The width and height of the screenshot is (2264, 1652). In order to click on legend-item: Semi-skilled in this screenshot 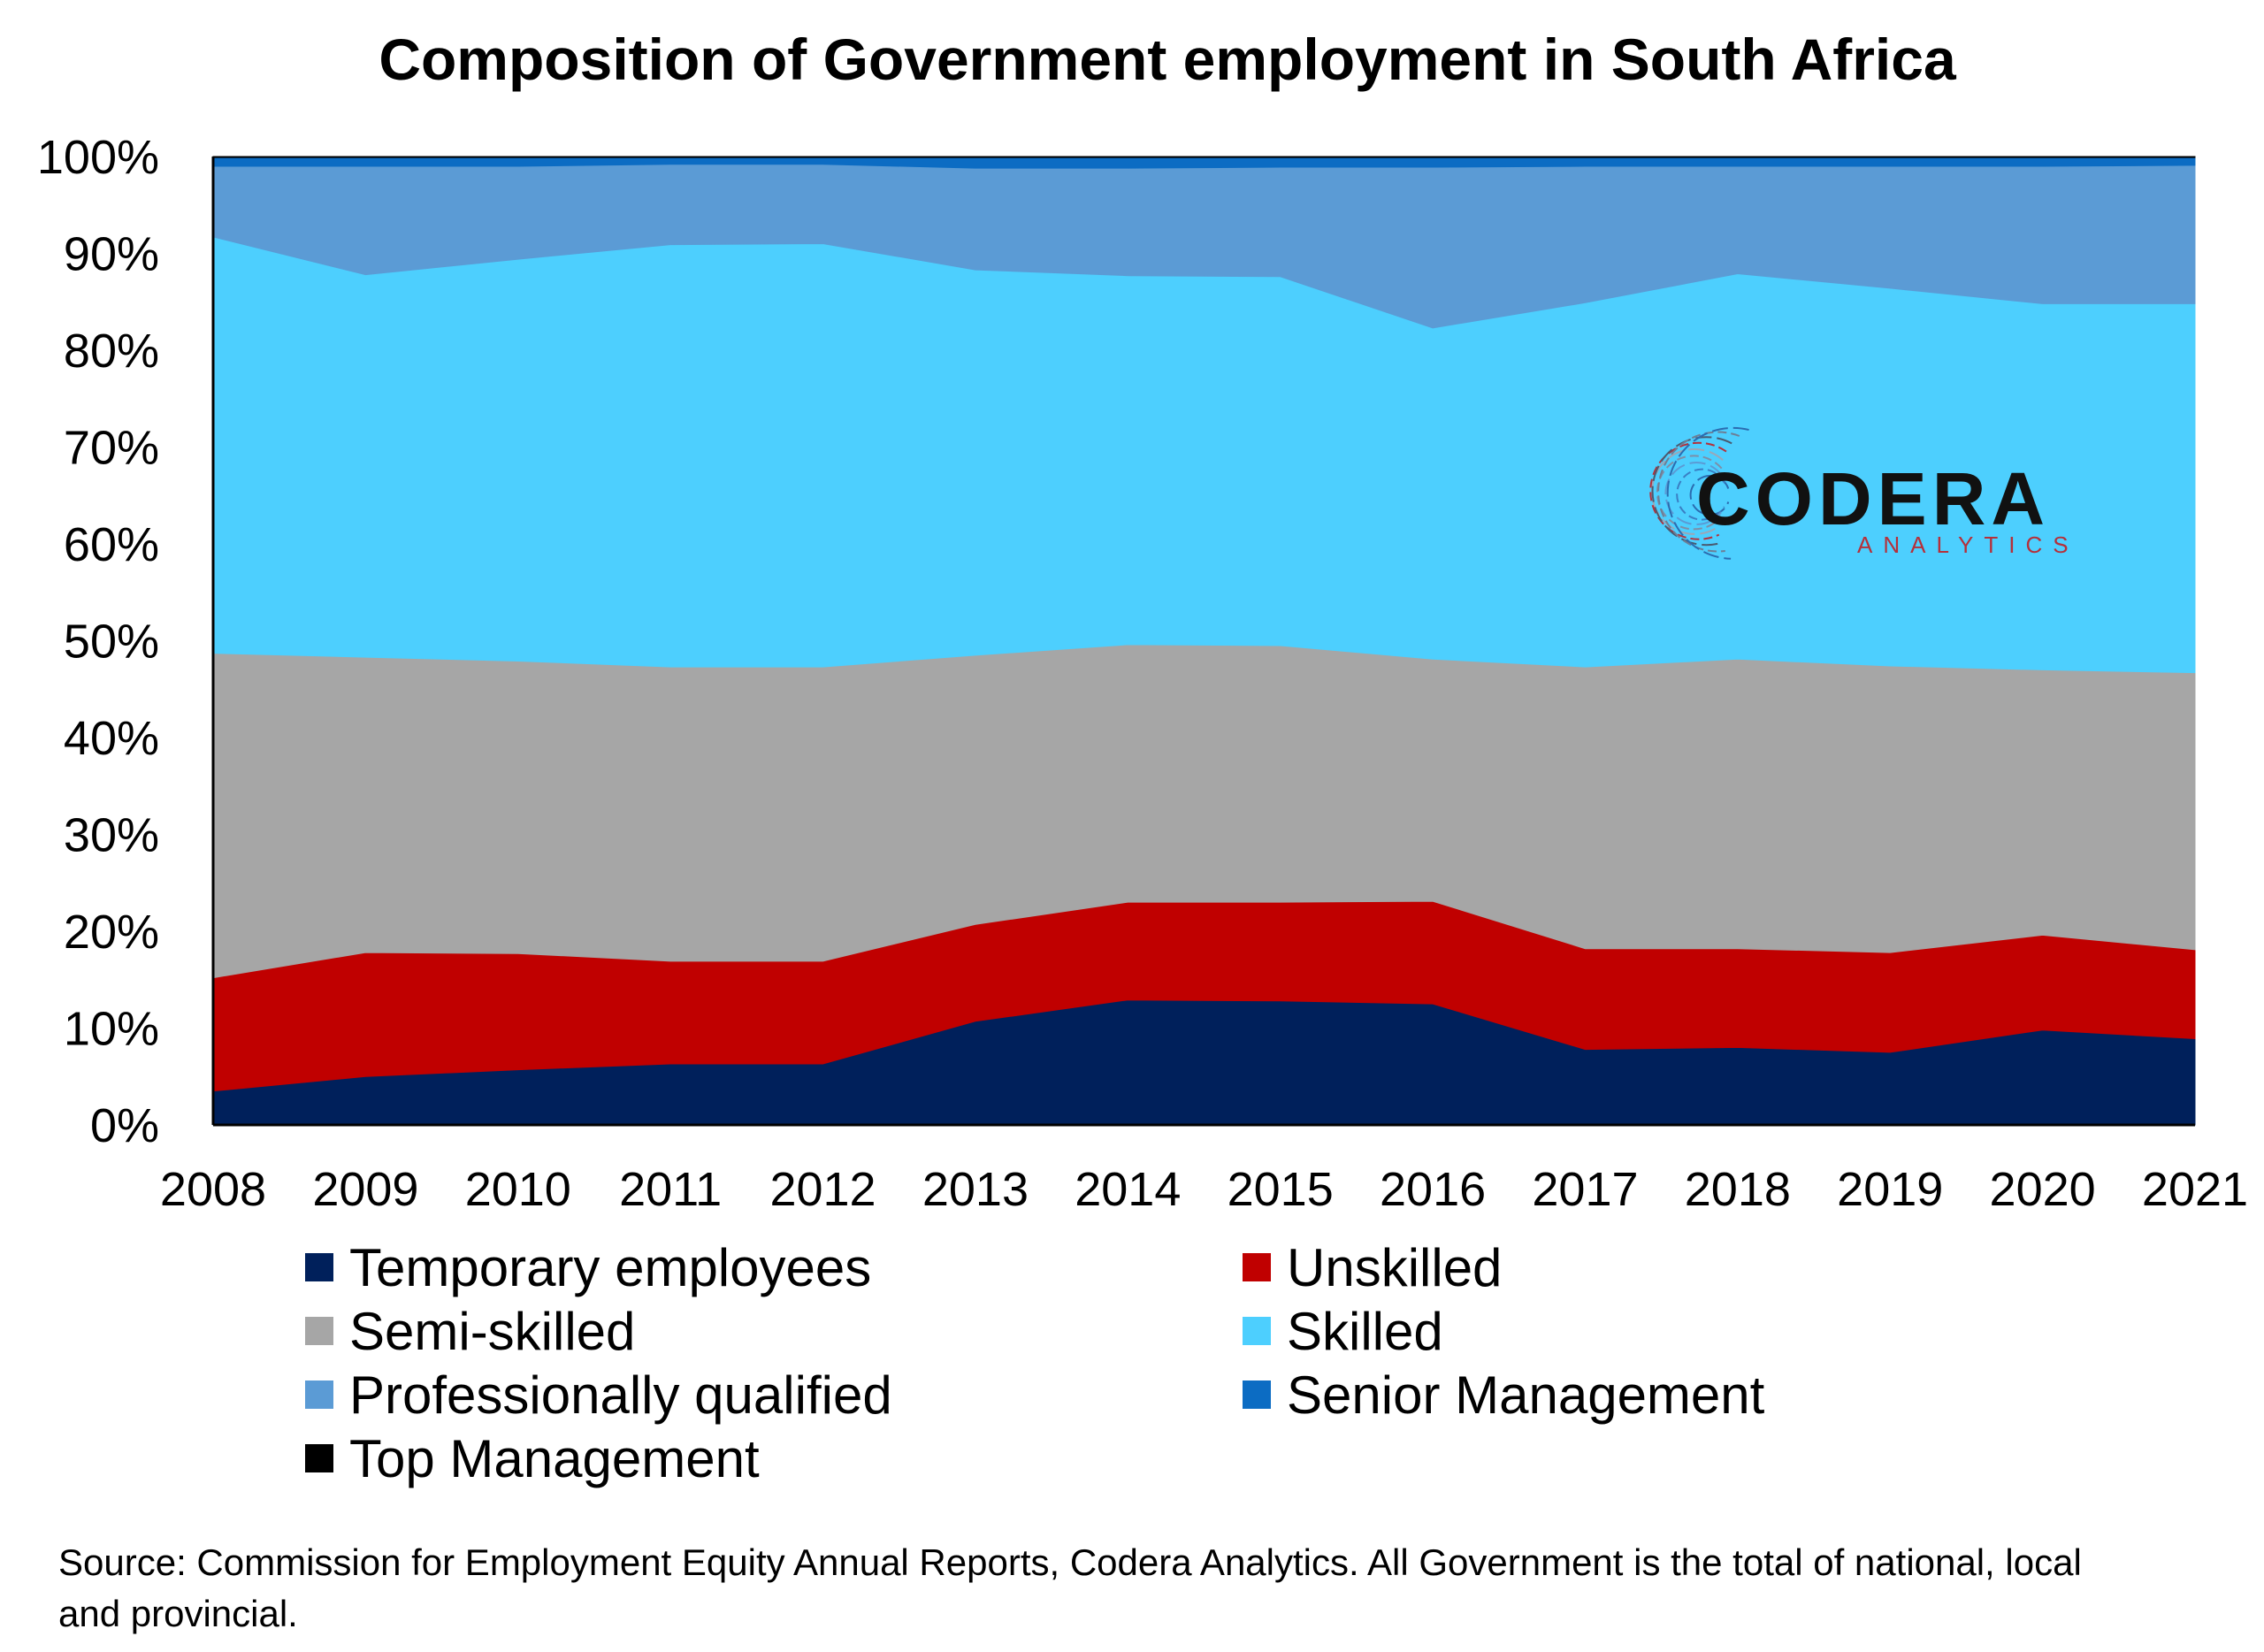, I will do `click(470, 1331)`.